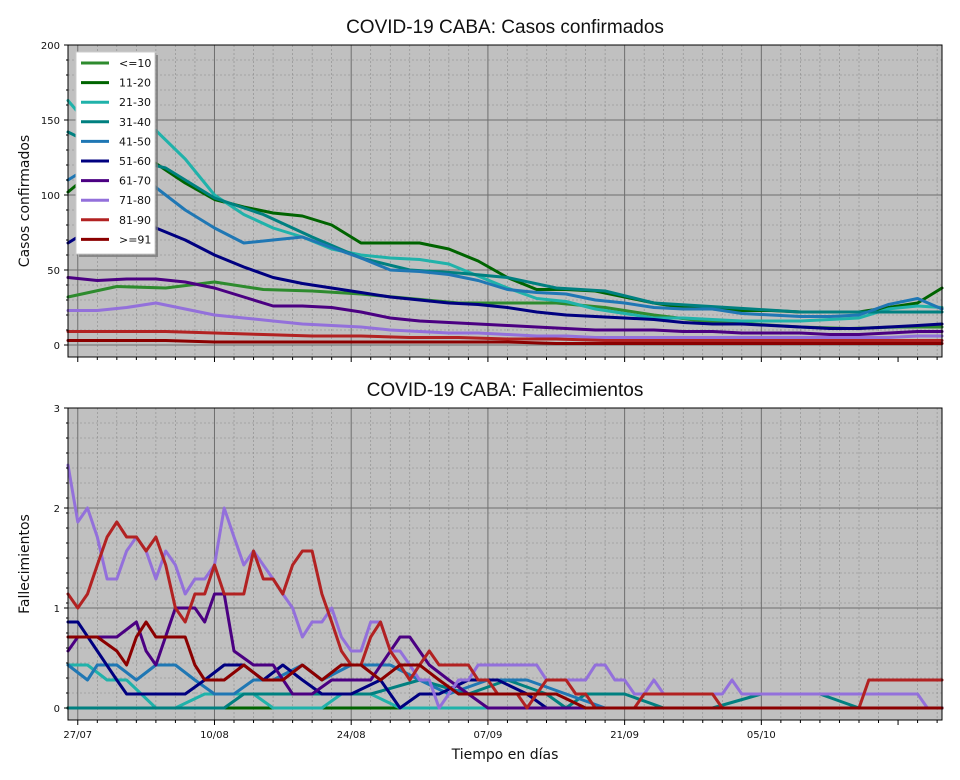 Image resolution: width=960 pixels, height=780 pixels. What do you see at coordinates (214, 735) in the screenshot?
I see `x-tick-label: 10/08` at bounding box center [214, 735].